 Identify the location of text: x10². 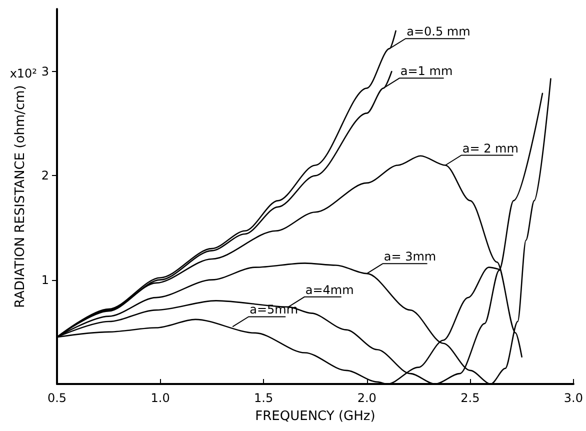
(24, 73).